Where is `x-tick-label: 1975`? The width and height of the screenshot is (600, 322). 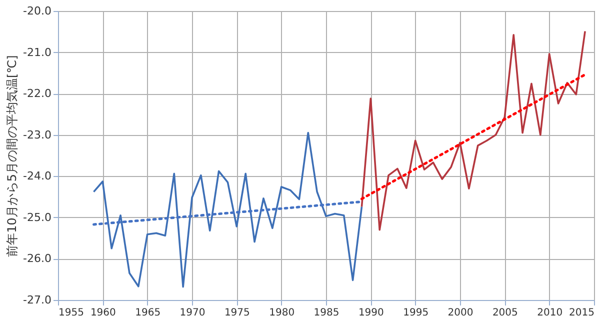 x-tick-label: 1975 is located at coordinates (237, 313).